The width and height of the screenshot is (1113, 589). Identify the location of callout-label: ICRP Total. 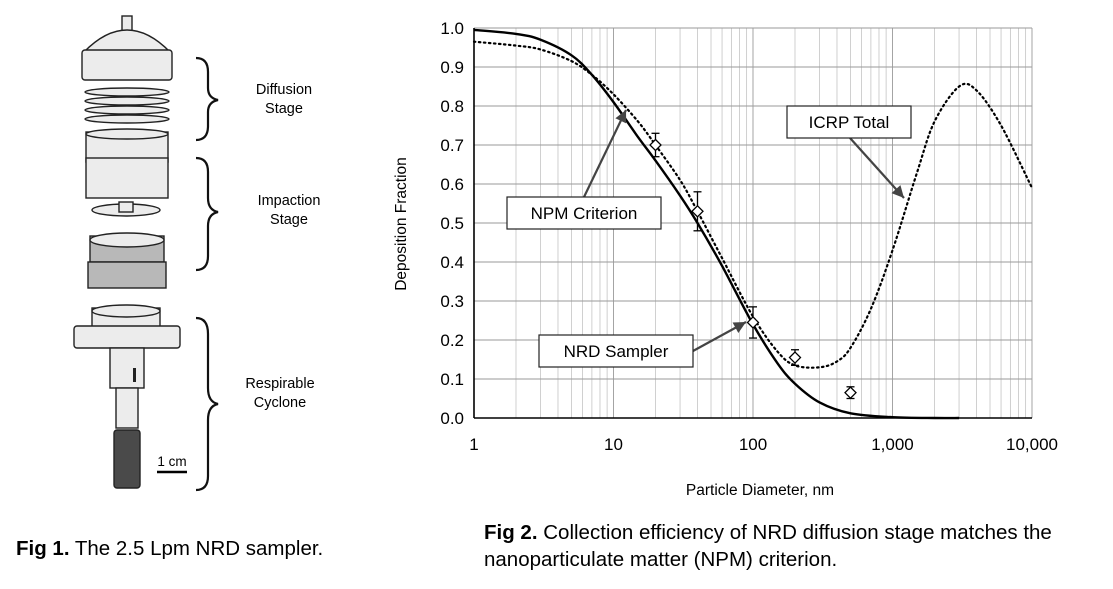
(849, 122).